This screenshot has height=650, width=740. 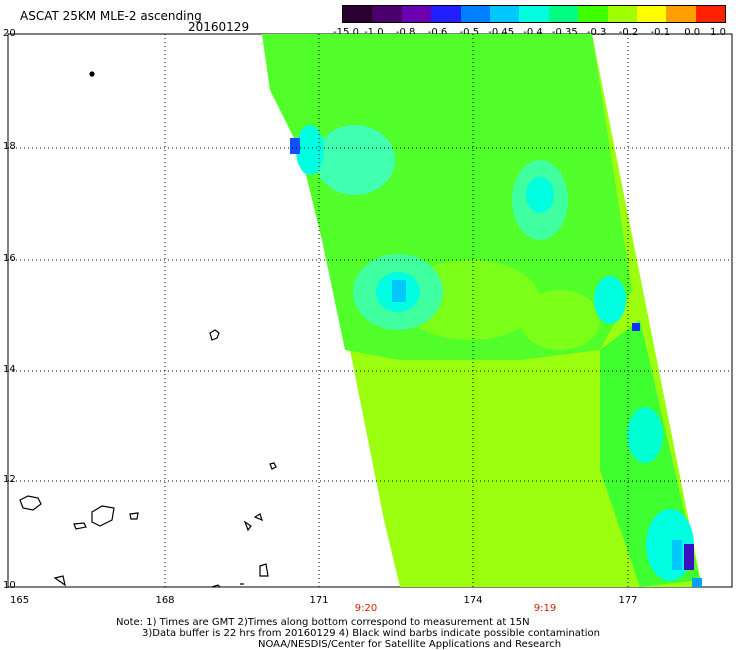 What do you see at coordinates (560, 320) in the screenshot?
I see `swath-patch` at bounding box center [560, 320].